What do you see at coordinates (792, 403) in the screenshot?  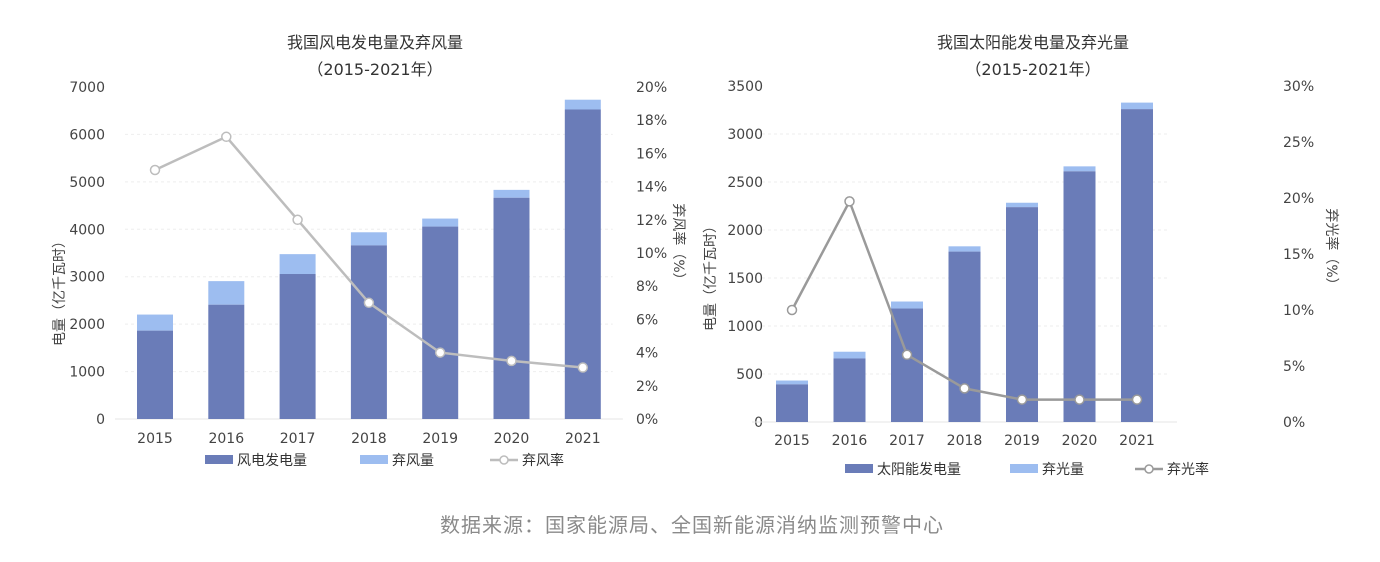 I see `bar-generation-solar-2015` at bounding box center [792, 403].